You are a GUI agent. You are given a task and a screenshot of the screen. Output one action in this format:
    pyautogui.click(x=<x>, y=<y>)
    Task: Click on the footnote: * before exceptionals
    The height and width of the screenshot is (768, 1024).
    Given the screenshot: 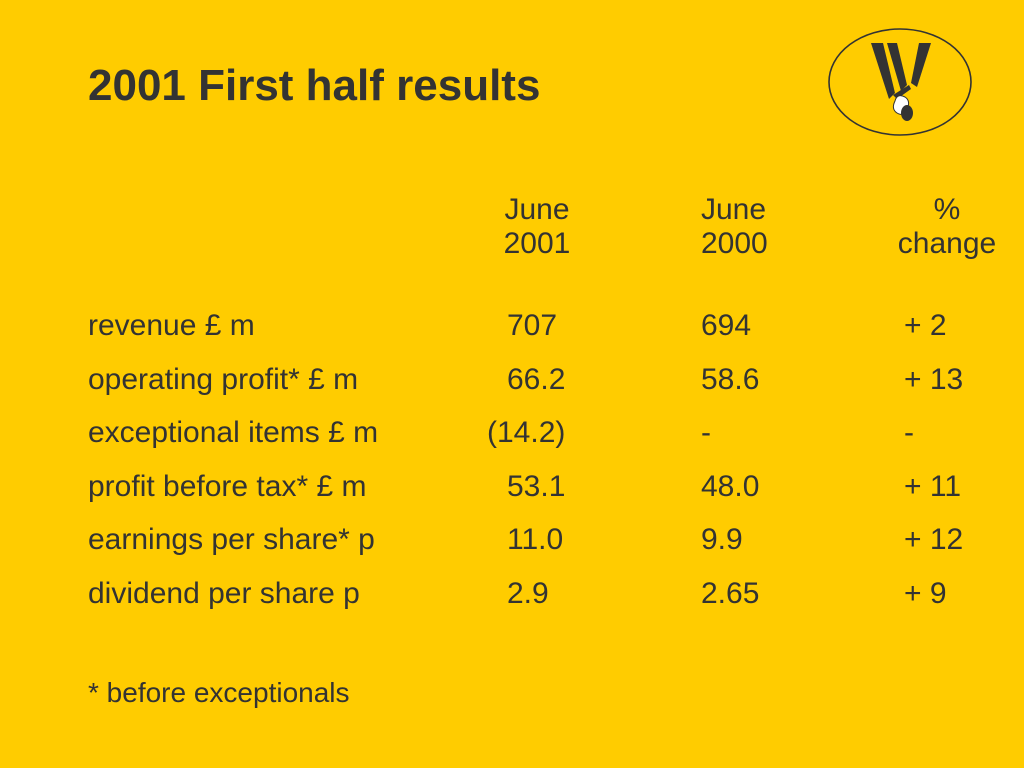 What is the action you would take?
    pyautogui.click(x=219, y=692)
    